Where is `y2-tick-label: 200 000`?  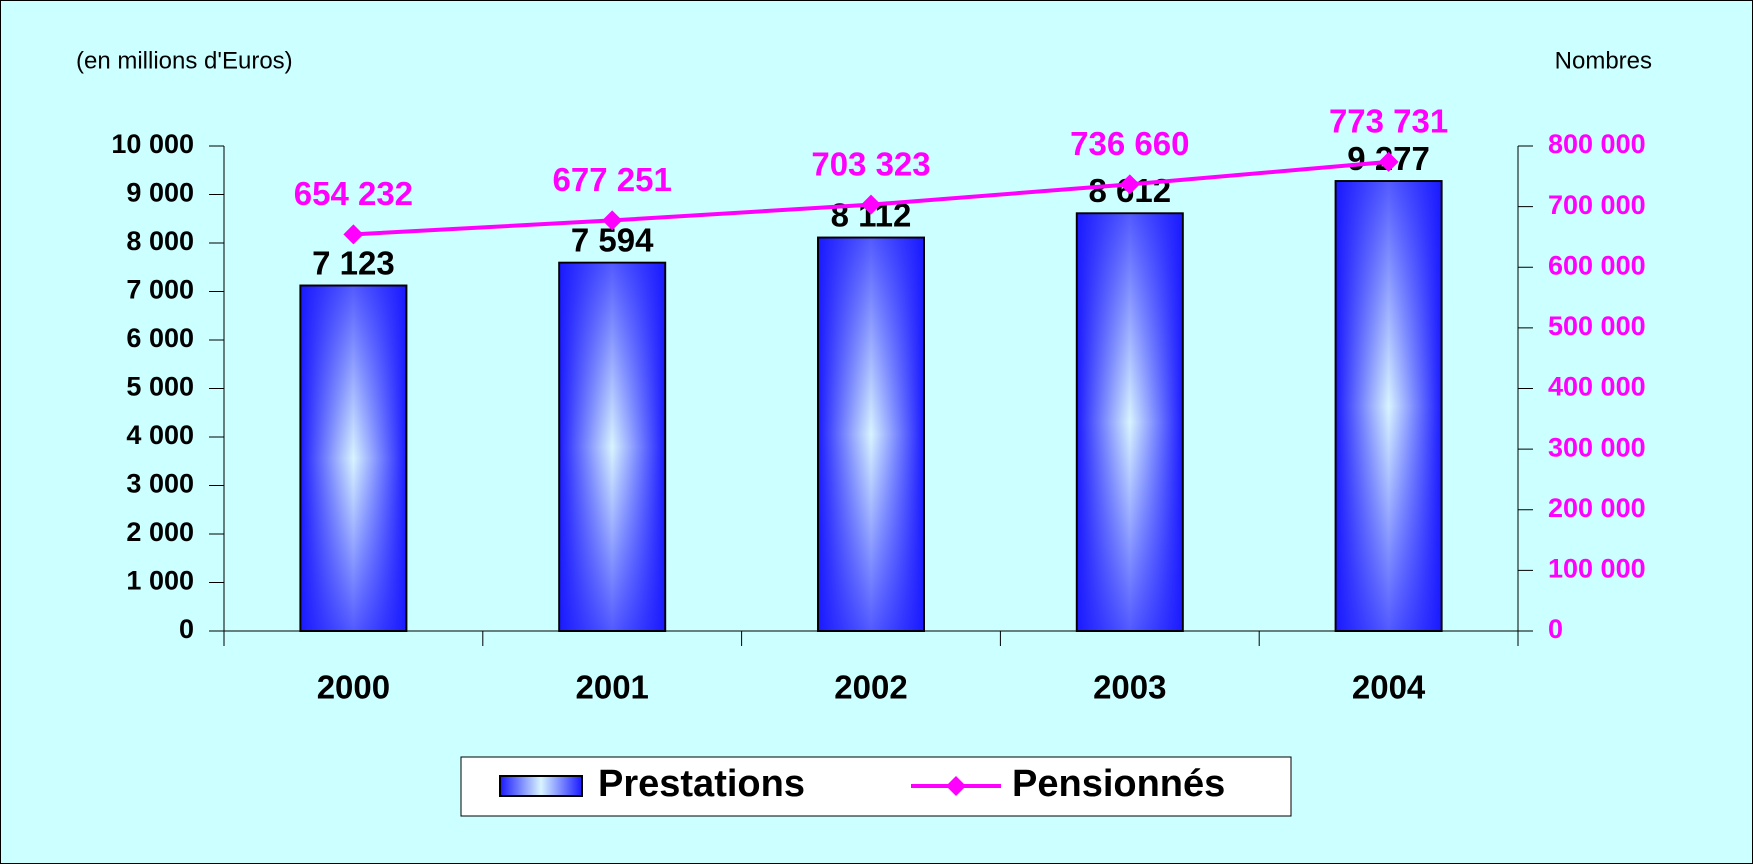
y2-tick-label: 200 000 is located at coordinates (1597, 508).